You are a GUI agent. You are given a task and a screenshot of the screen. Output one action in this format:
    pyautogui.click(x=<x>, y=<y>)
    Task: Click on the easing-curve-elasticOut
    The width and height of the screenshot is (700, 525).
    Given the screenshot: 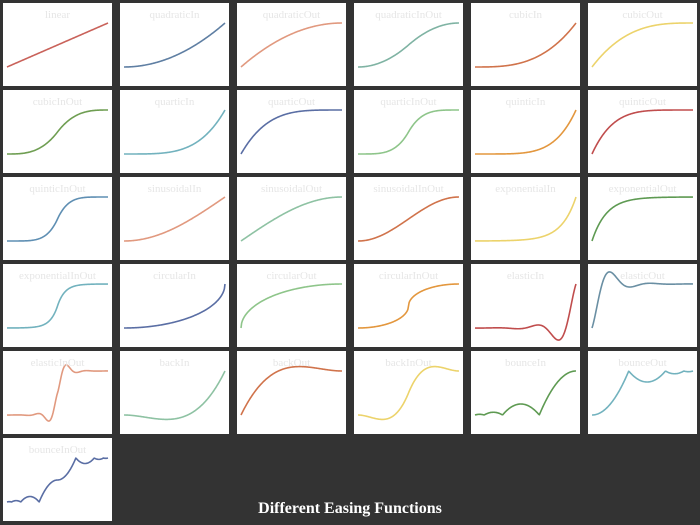 What is the action you would take?
    pyautogui.click(x=642, y=300)
    